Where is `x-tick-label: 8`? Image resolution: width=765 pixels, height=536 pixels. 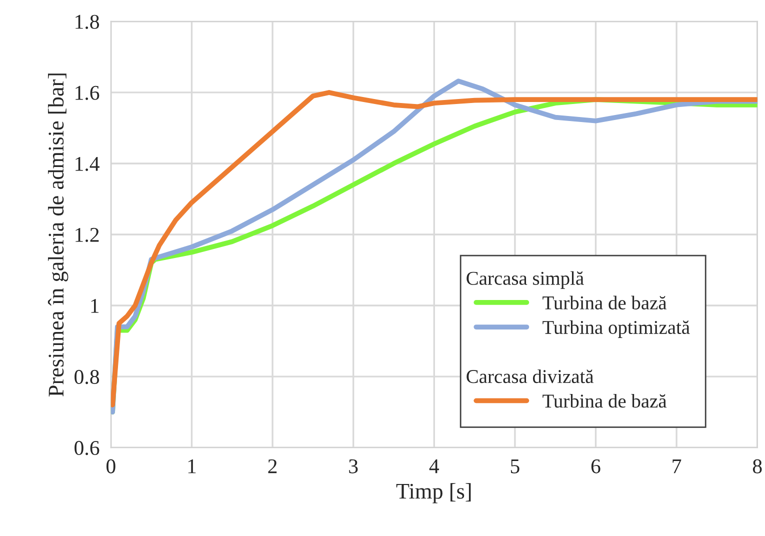
x-tick-label: 8 is located at coordinates (757, 466).